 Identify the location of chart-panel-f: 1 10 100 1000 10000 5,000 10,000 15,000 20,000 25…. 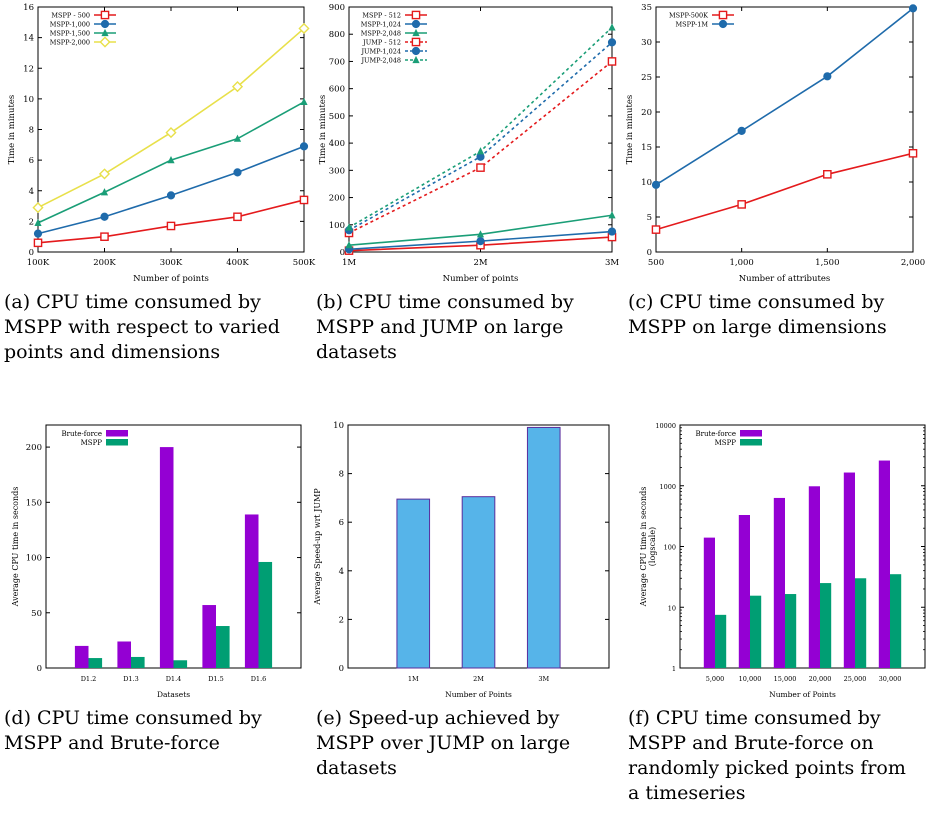
(780, 560).